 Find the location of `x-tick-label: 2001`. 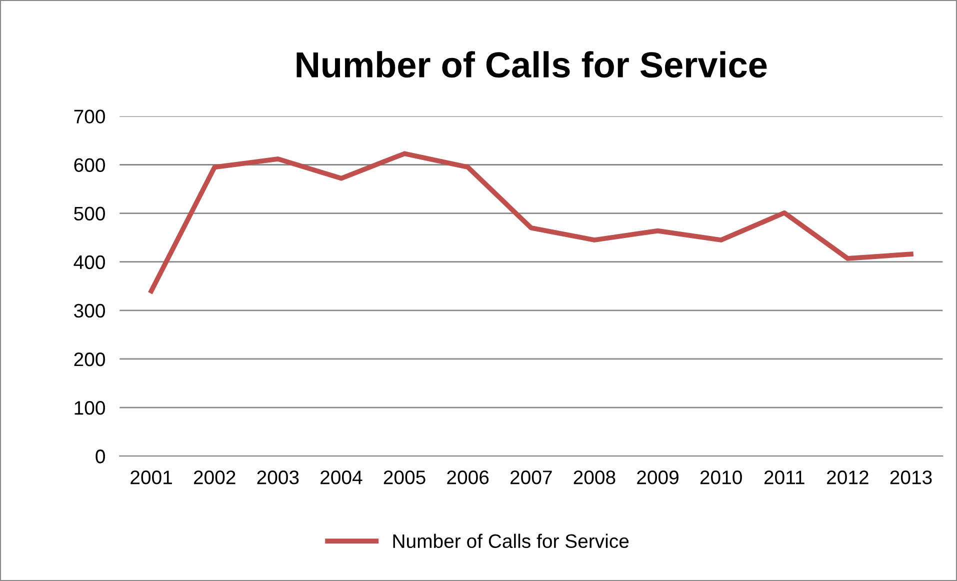

x-tick-label: 2001 is located at coordinates (151, 477).